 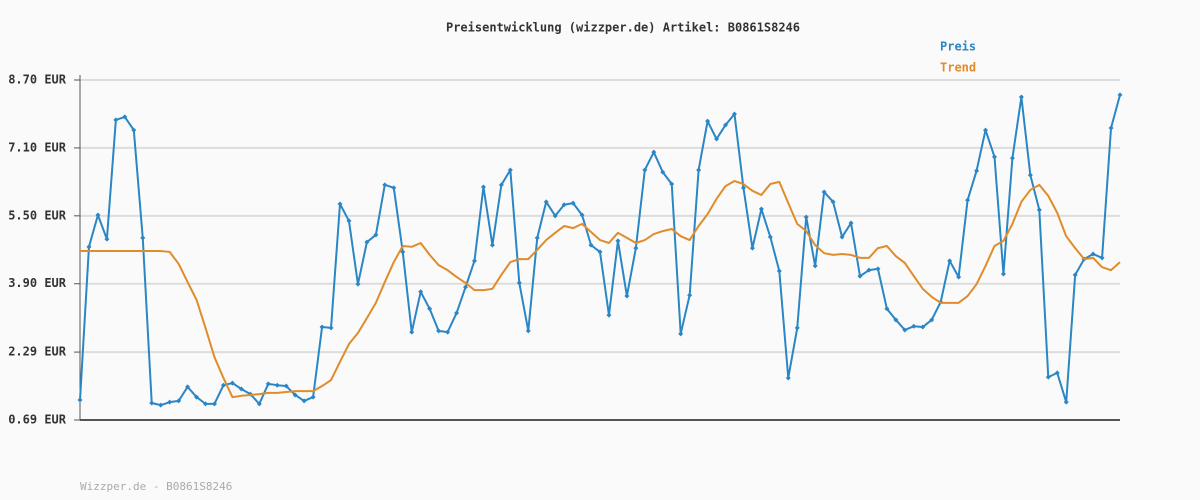 I want to click on y-tick-label: 3.90 EUR, so click(x=37, y=283).